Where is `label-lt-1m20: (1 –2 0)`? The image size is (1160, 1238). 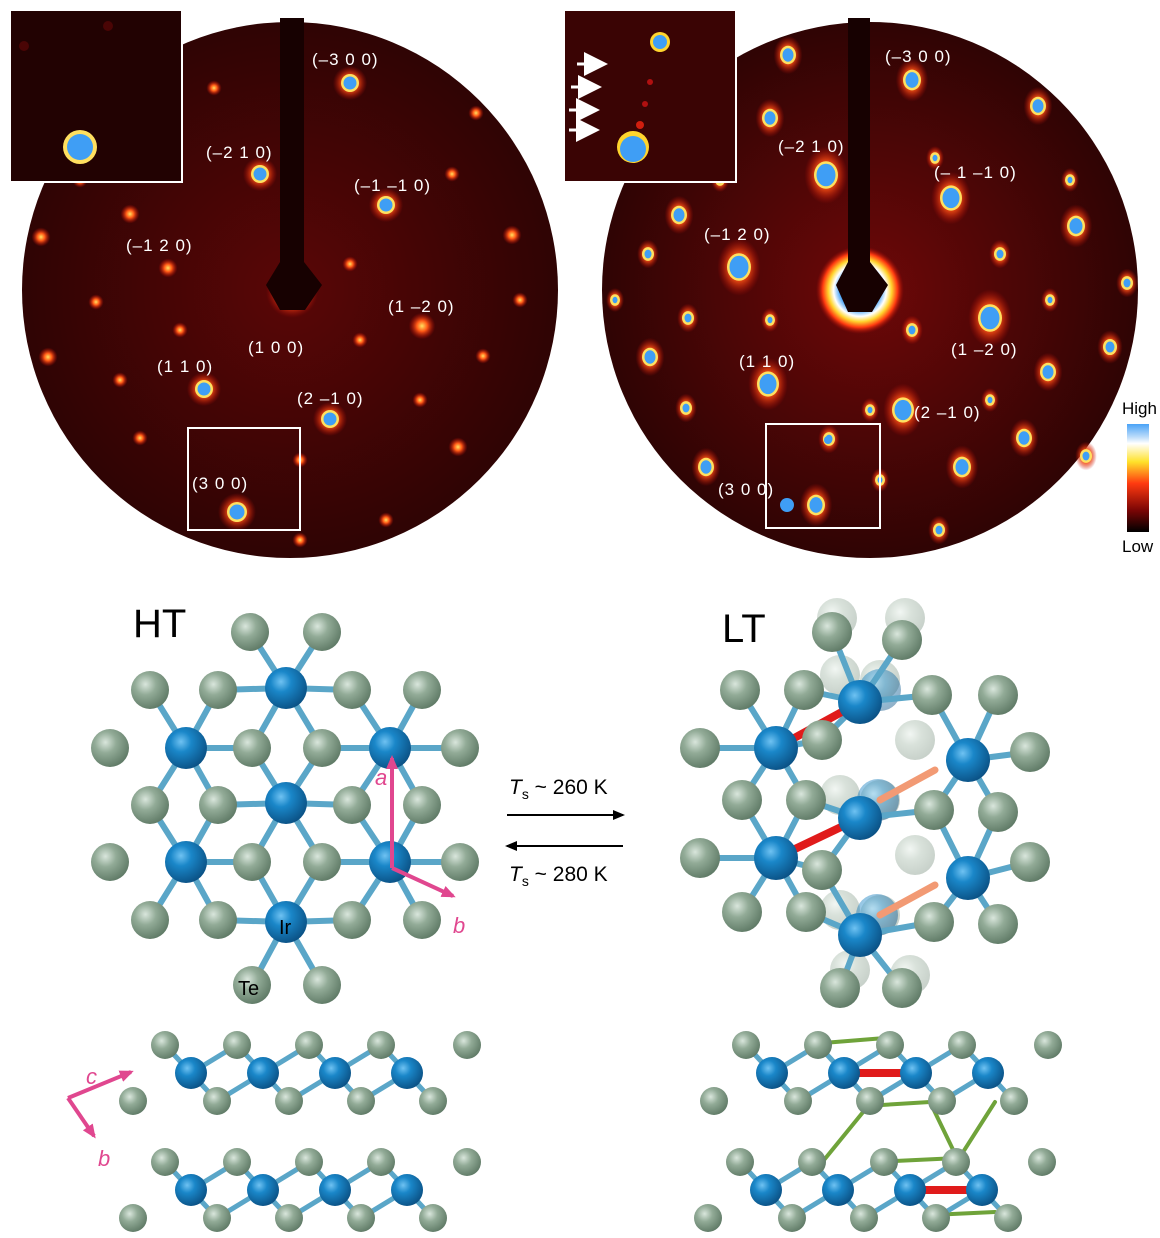
label-lt-1m20: (1 –2 0) is located at coordinates (984, 349).